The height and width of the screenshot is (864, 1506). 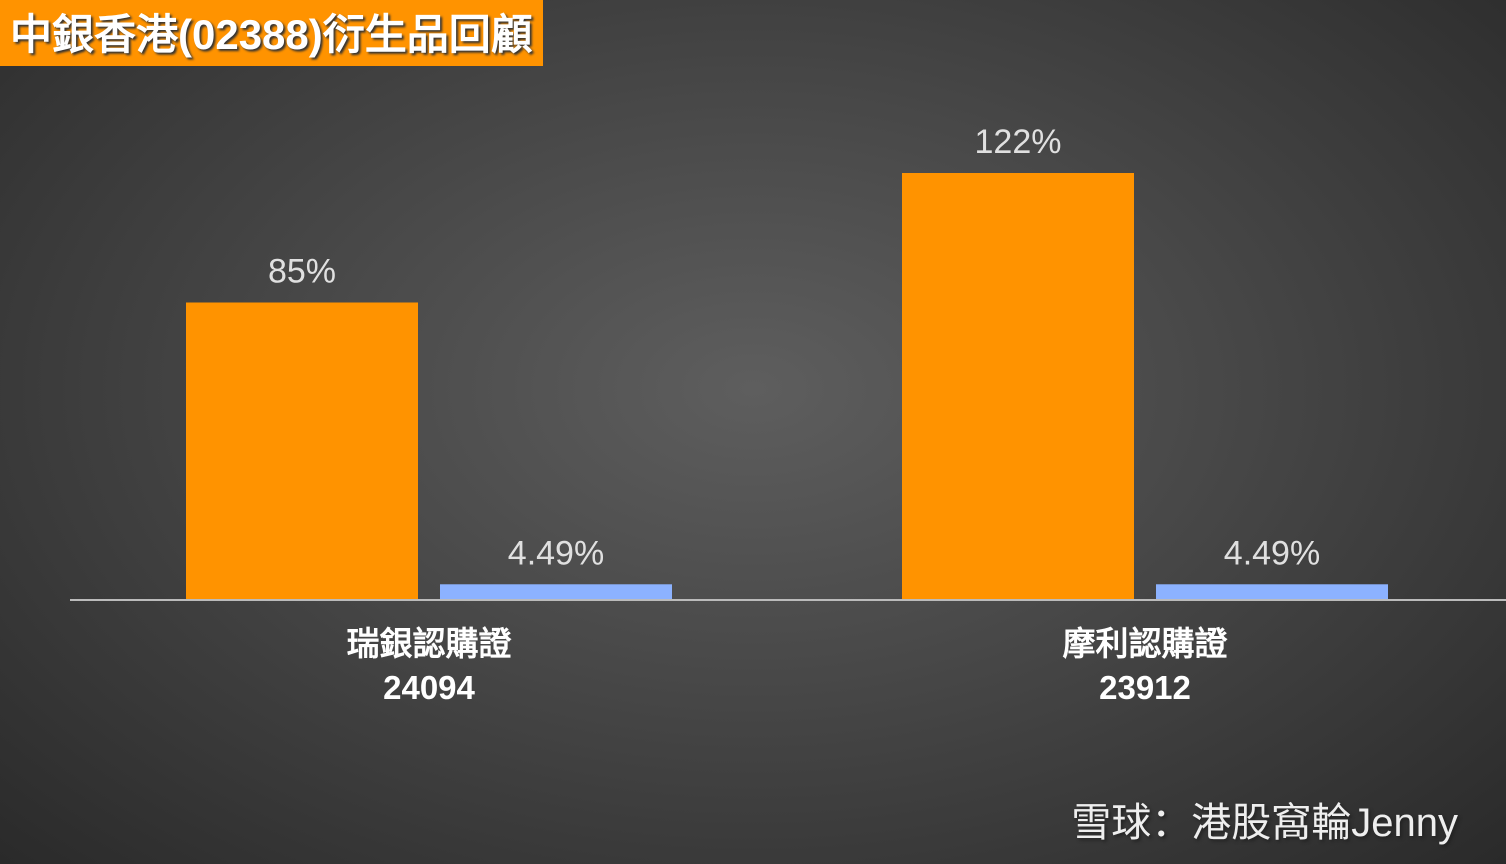 What do you see at coordinates (429, 665) in the screenshot?
I see `x-tick-label: 瑞銀認購證 24094` at bounding box center [429, 665].